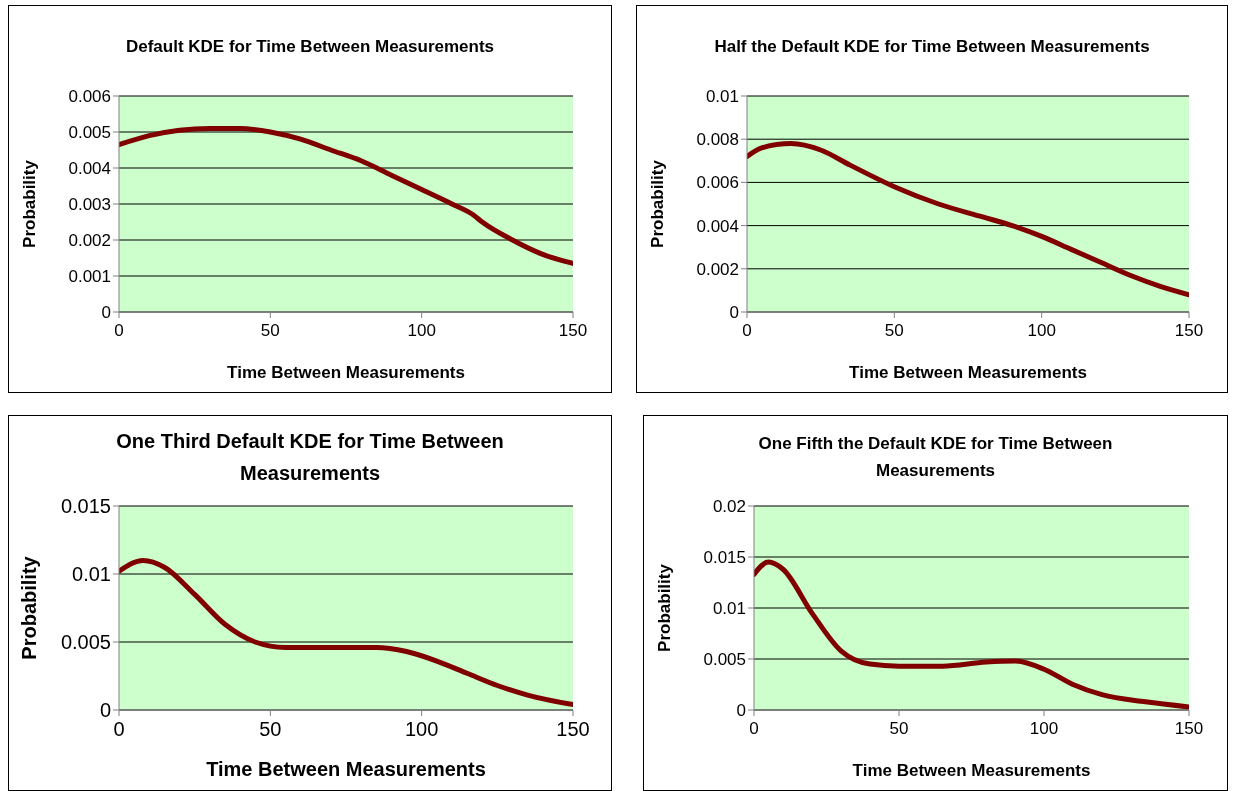  Describe the element at coordinates (89, 205) in the screenshot. I see `y-tick-label: 0.003` at that location.